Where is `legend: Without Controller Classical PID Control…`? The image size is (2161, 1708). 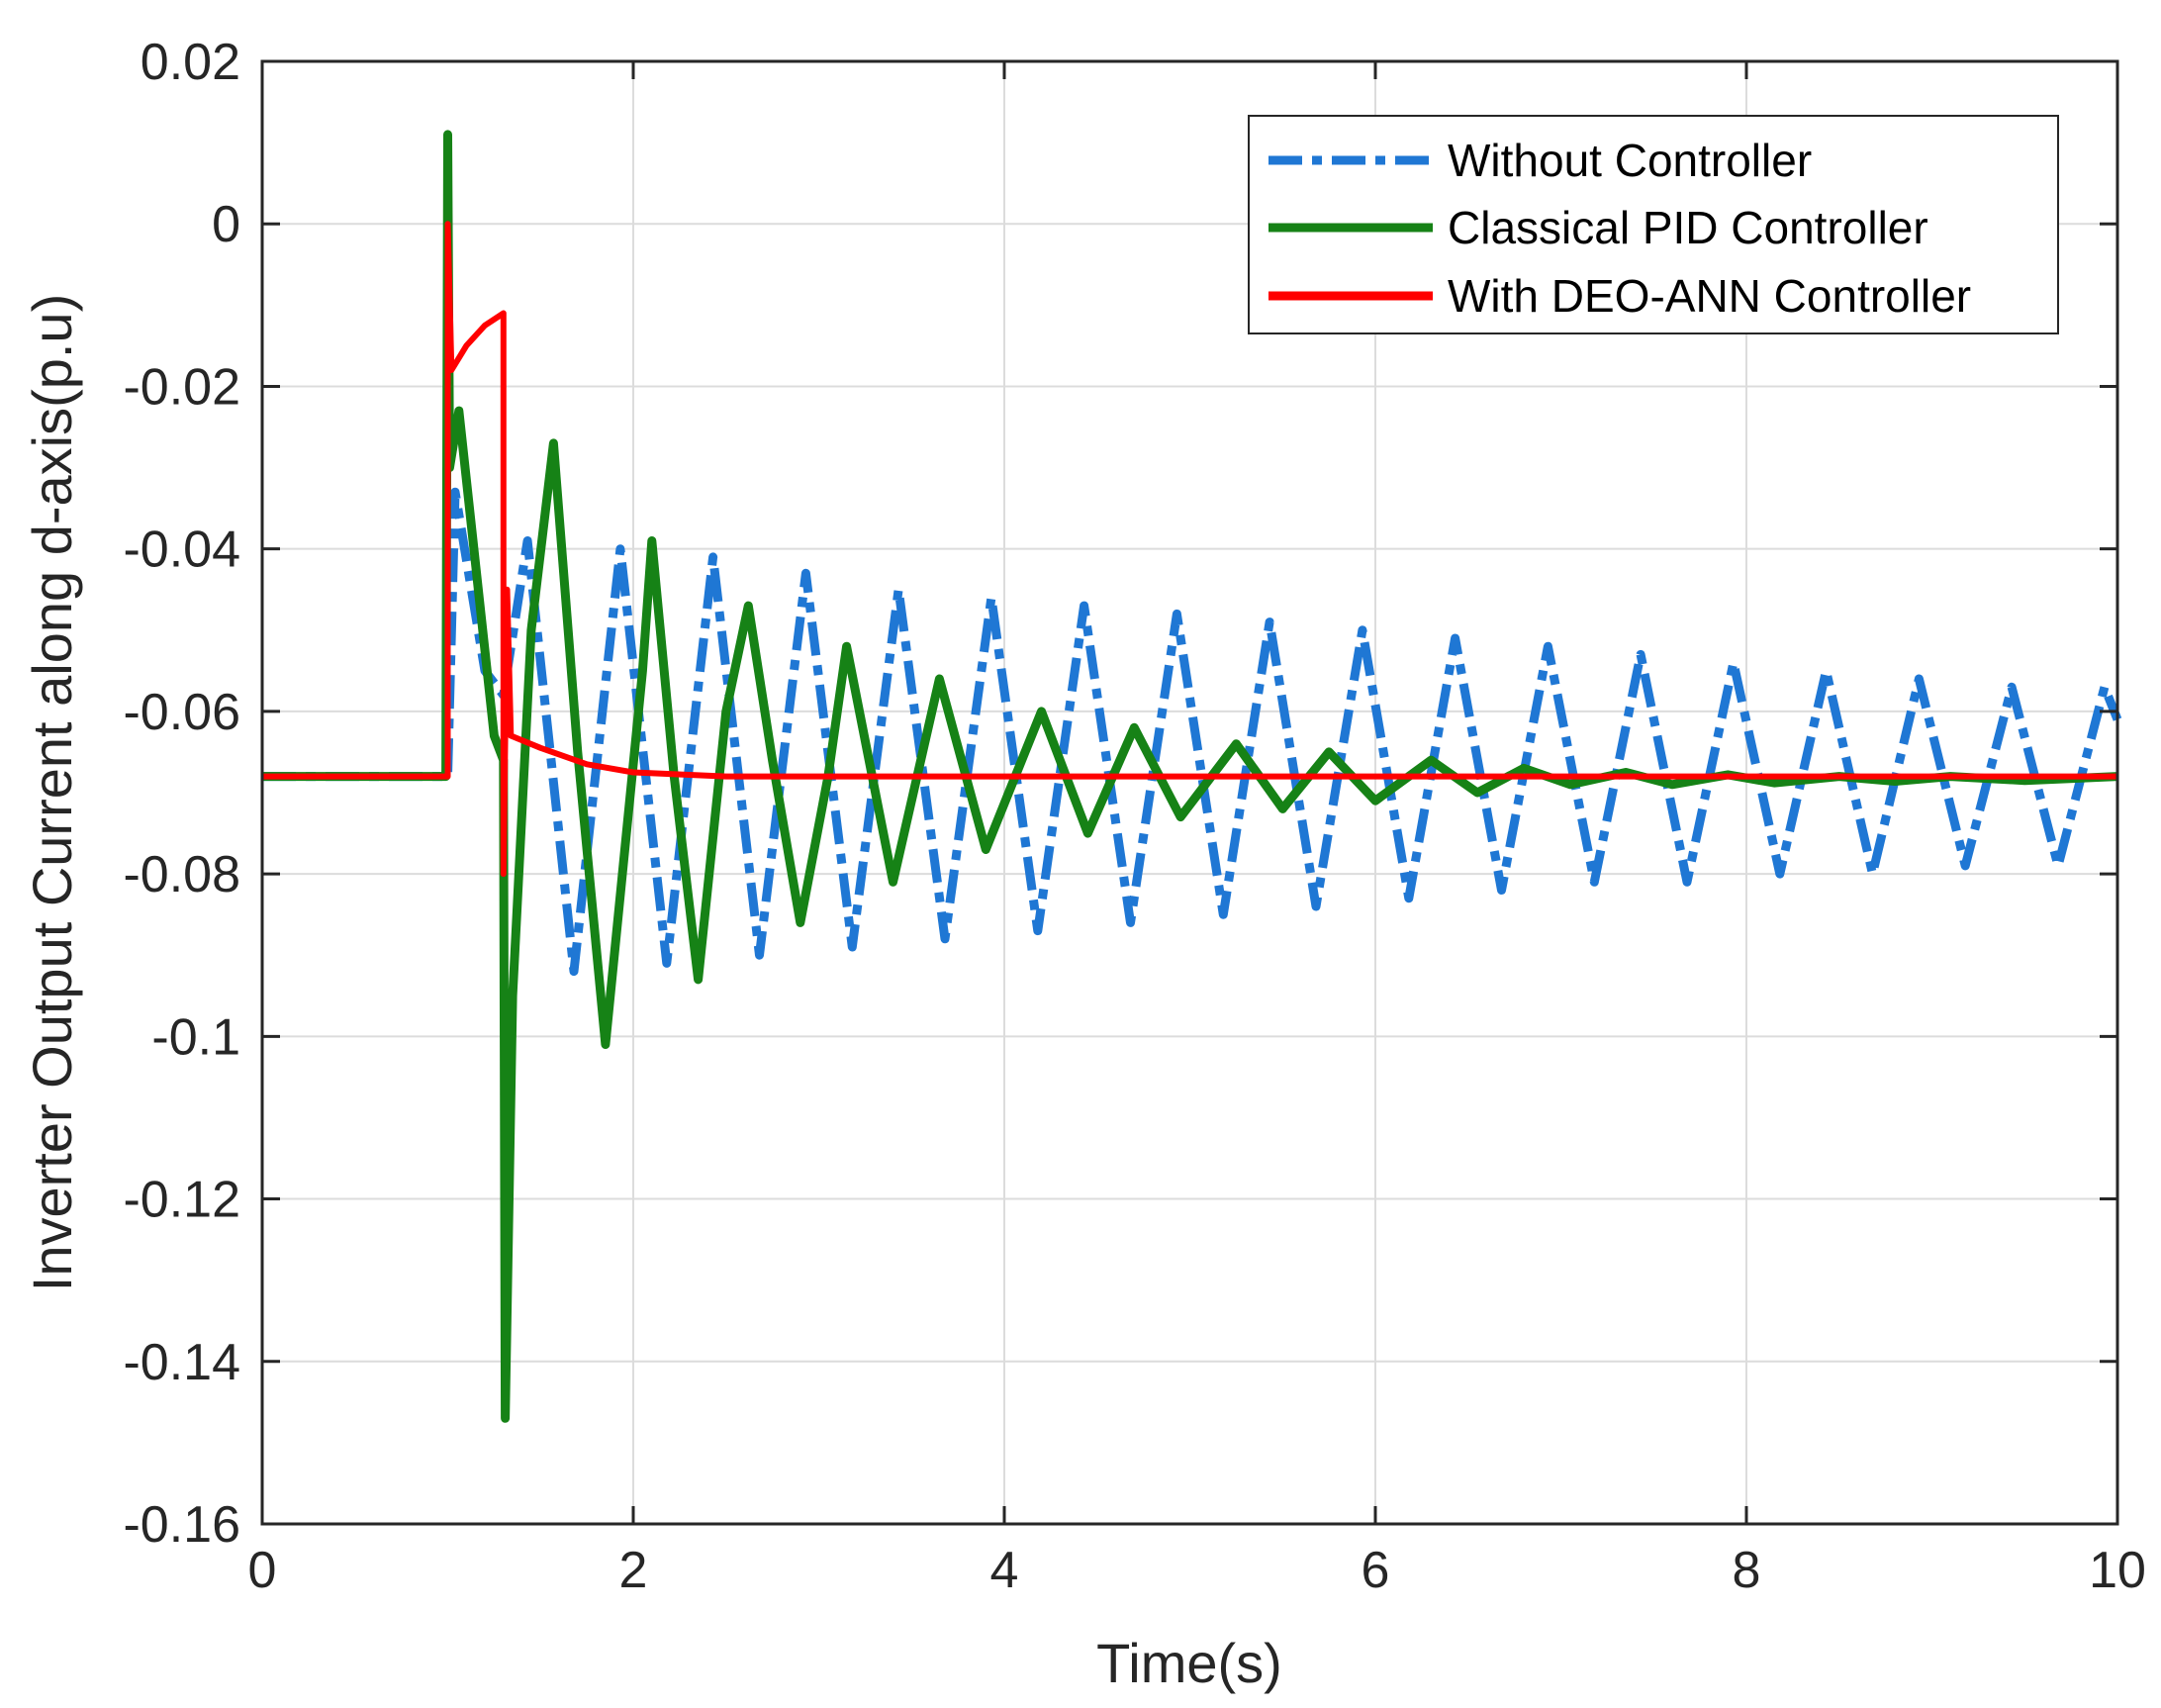 legend: Without Controller Classical PID Control… is located at coordinates (1654, 224).